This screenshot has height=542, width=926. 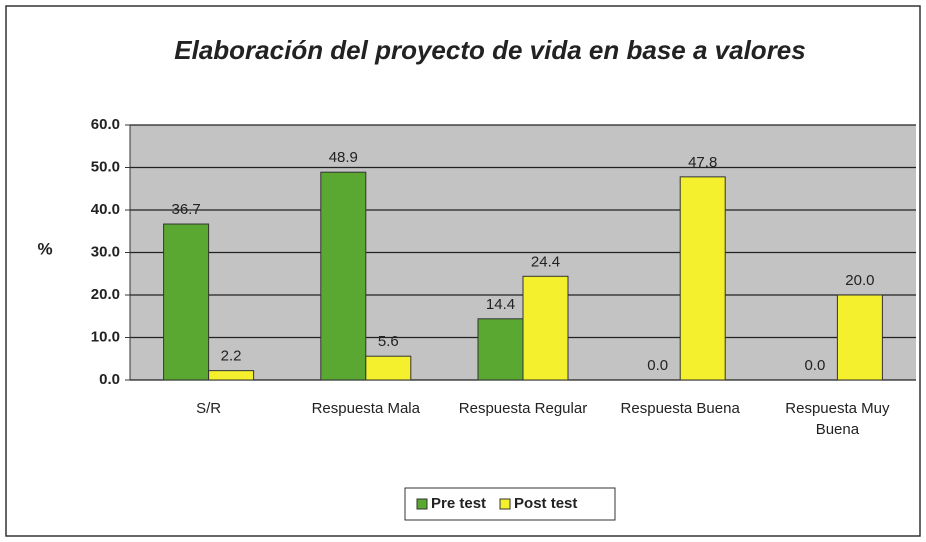 I want to click on y-tick-label: 60.0, so click(x=105, y=124).